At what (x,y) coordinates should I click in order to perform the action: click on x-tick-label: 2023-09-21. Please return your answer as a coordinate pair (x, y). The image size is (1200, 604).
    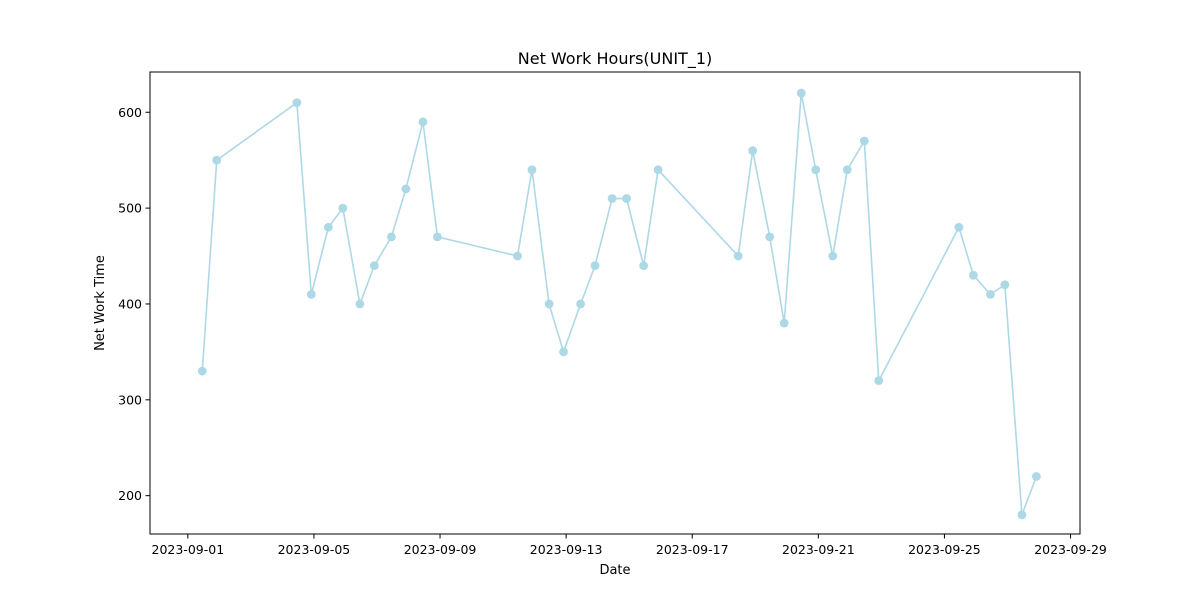
    Looking at the image, I should click on (818, 549).